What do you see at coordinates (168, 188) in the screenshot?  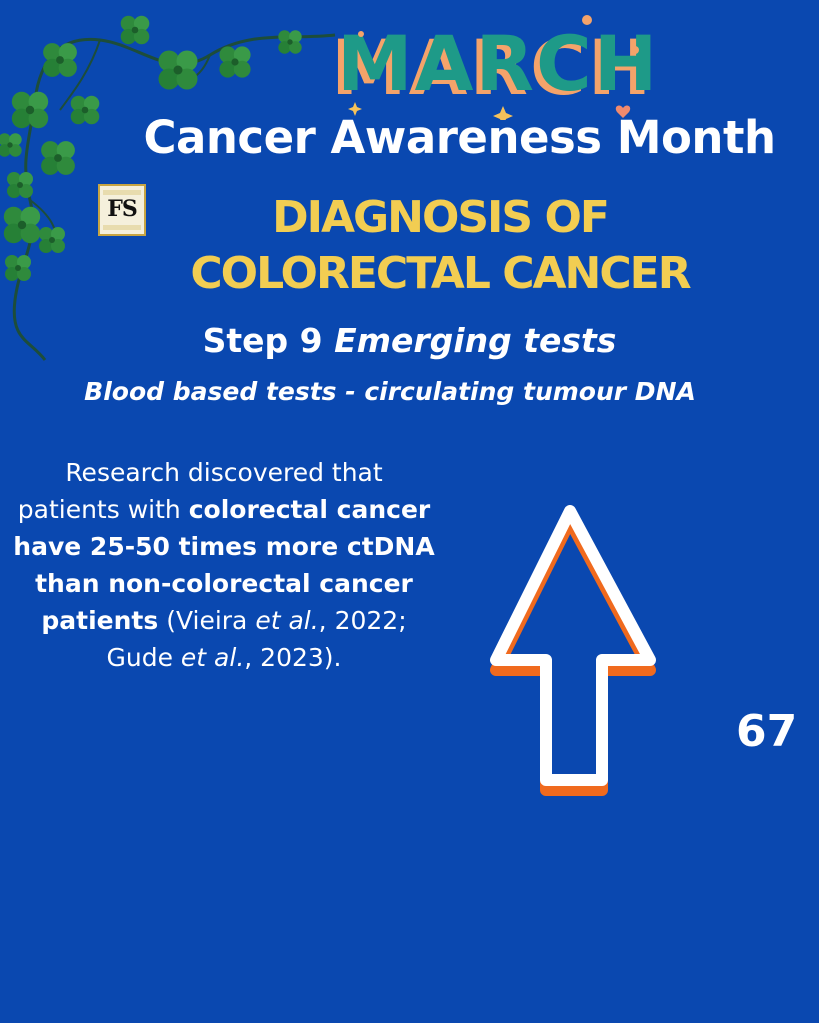 I see `clover-vine-decoration` at bounding box center [168, 188].